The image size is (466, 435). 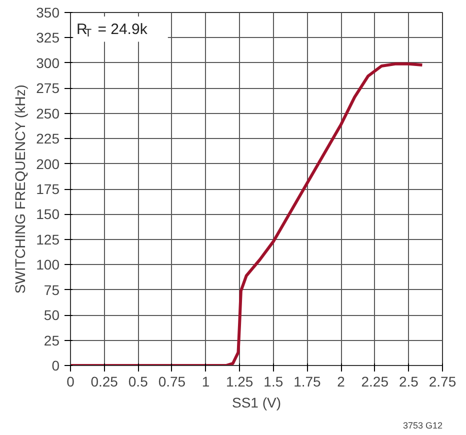 I want to click on x-tick-label: 2, so click(x=341, y=382).